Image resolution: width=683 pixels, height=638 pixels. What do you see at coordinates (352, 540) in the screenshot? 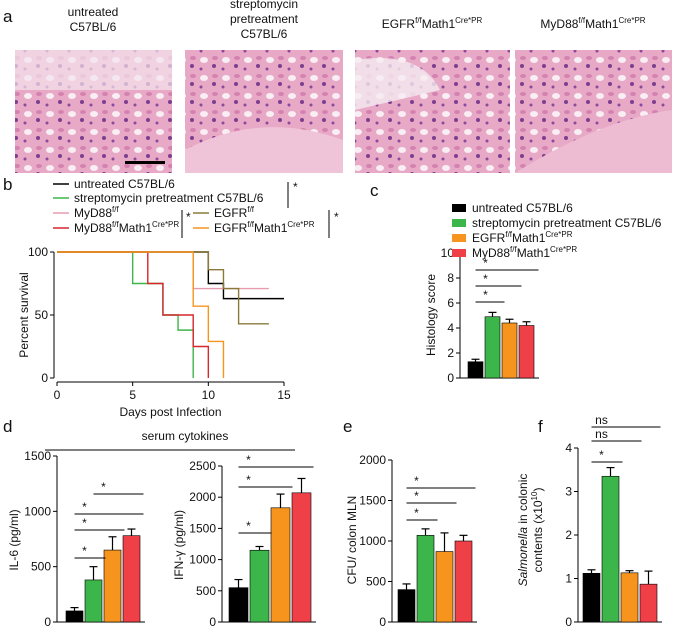
I see `y-axis-label: CFU/ colon MLN` at bounding box center [352, 540].